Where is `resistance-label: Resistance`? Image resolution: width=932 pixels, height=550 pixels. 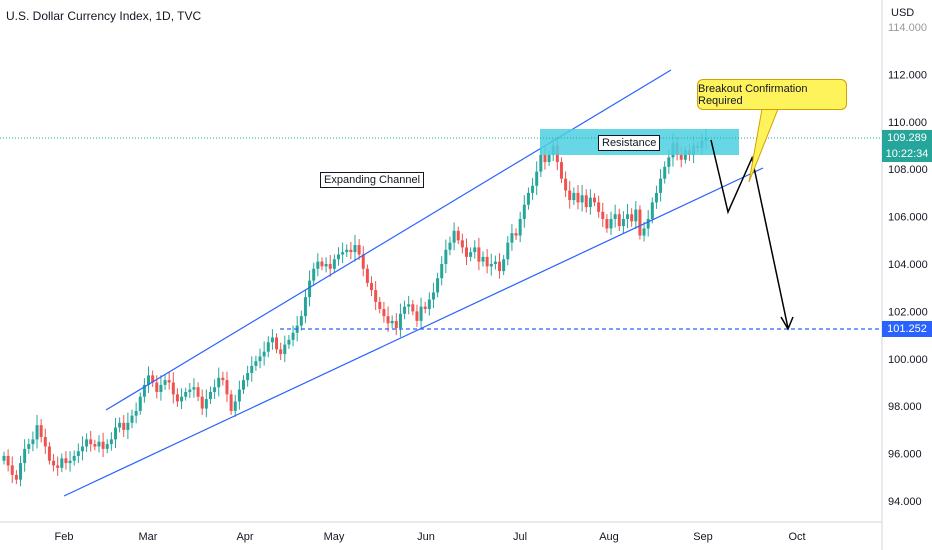
resistance-label: Resistance is located at coordinates (629, 143).